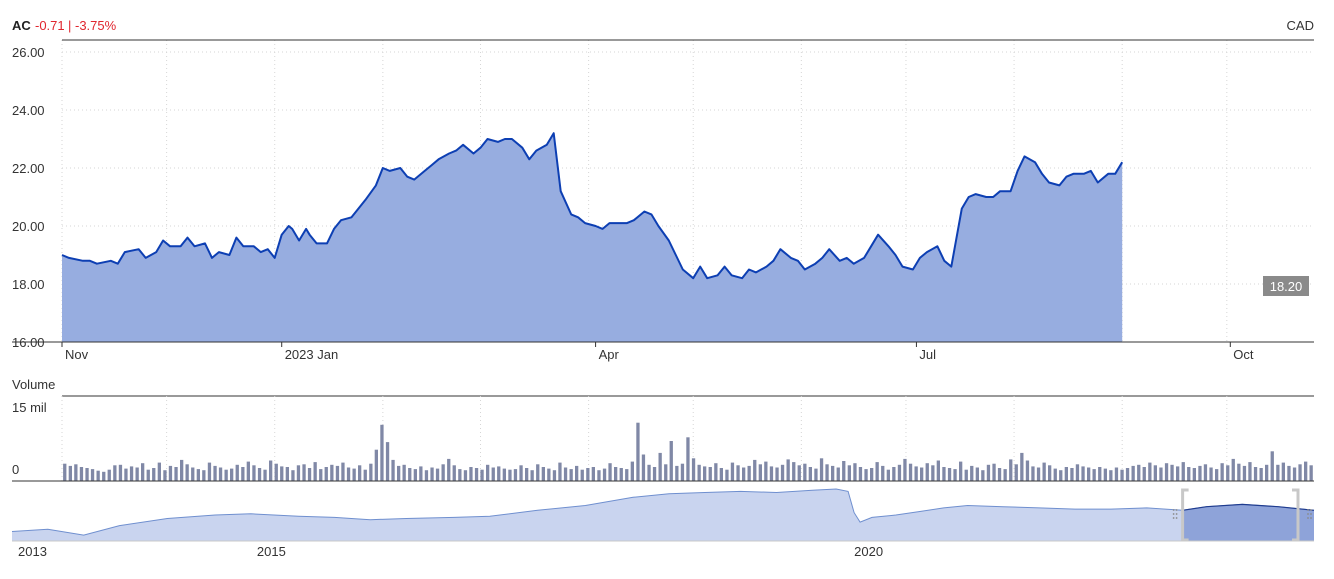 Image resolution: width=1334 pixels, height=579 pixels. I want to click on last-price-label: 18.20, so click(1286, 286).